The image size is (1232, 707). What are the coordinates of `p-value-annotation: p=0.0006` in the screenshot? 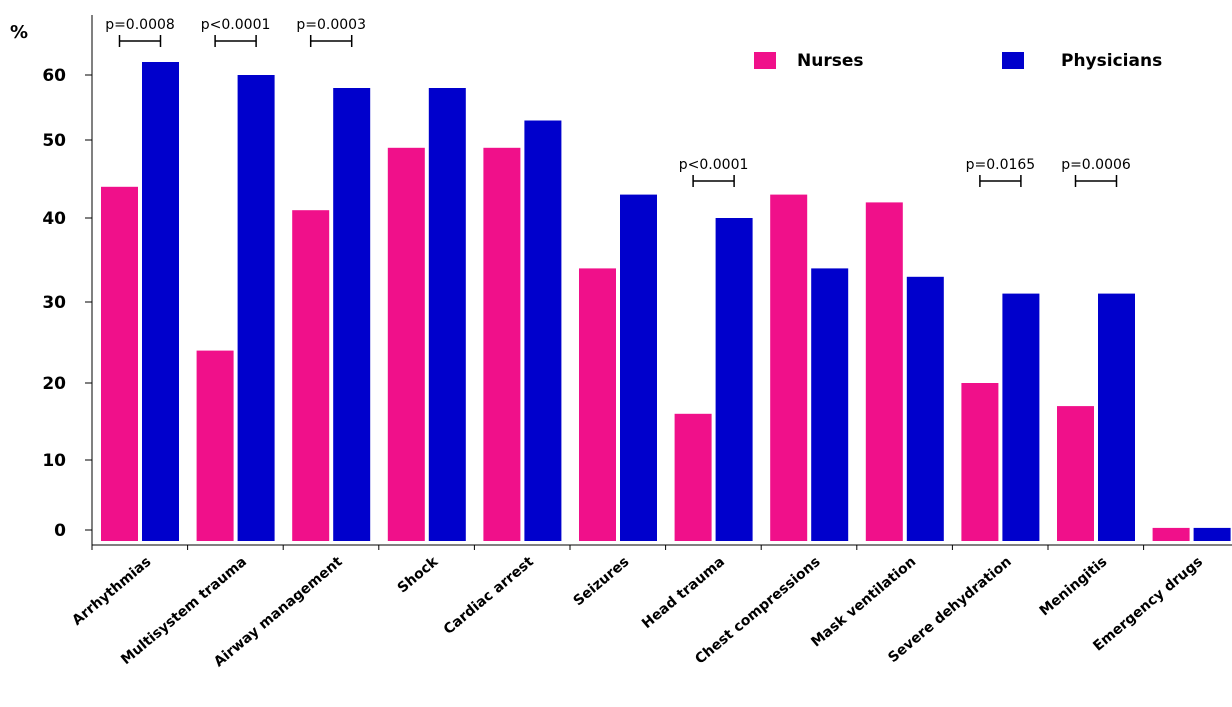 It's located at (1096, 172).